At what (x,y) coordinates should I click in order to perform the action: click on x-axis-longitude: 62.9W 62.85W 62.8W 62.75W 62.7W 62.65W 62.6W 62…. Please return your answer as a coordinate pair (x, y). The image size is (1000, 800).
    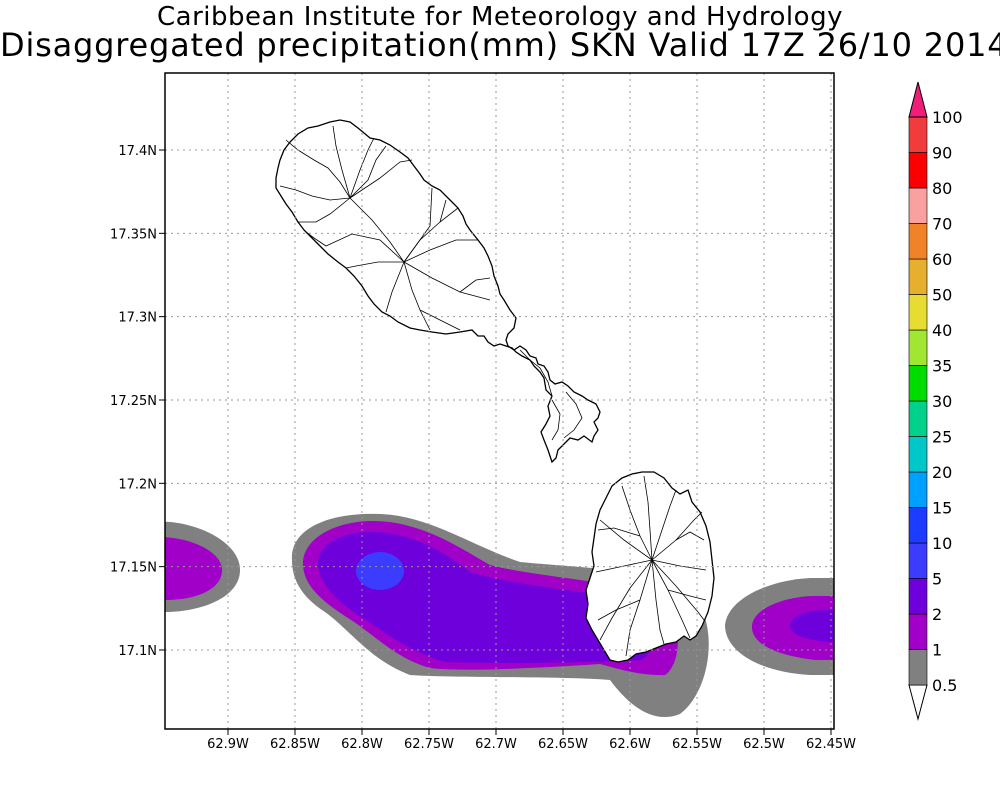
    Looking at the image, I should click on (531, 740).